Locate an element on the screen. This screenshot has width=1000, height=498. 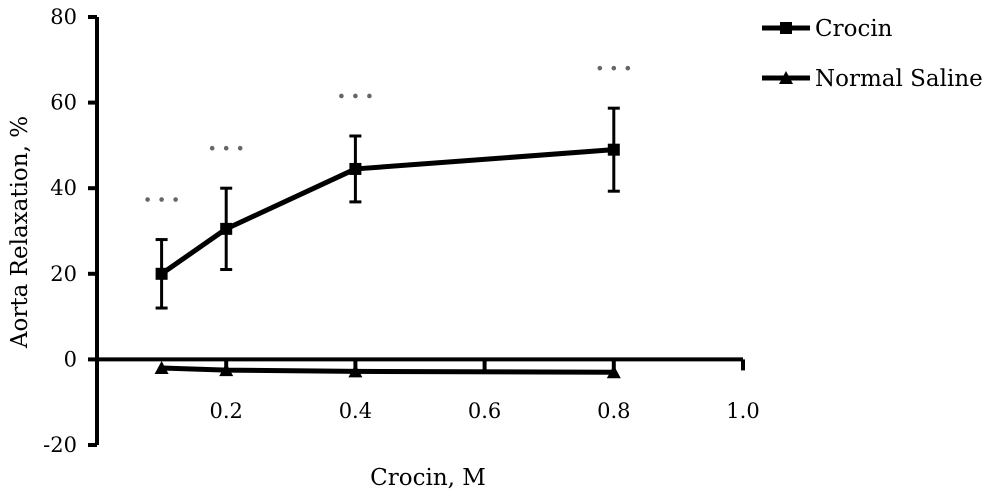
series-normal-saline is located at coordinates (387, 369).